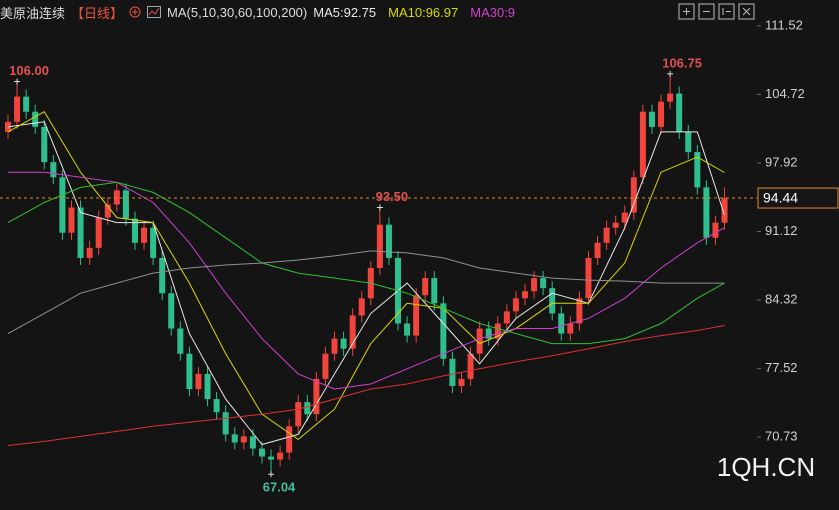 This screenshot has width=839, height=510. I want to click on legend-entry: MA10:96.97, so click(423, 12).